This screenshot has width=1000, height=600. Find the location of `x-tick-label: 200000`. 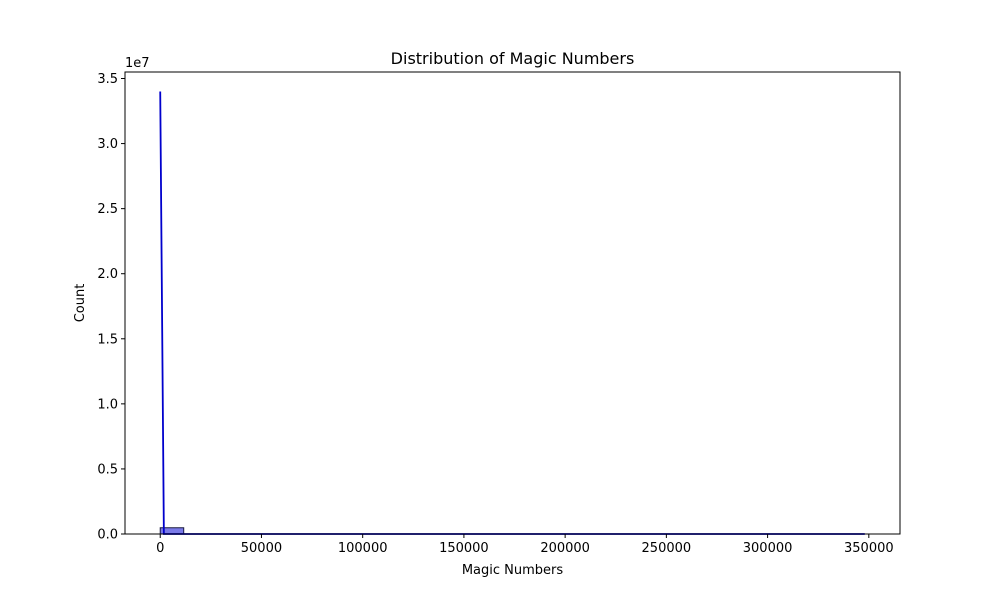

x-tick-label: 200000 is located at coordinates (565, 548).